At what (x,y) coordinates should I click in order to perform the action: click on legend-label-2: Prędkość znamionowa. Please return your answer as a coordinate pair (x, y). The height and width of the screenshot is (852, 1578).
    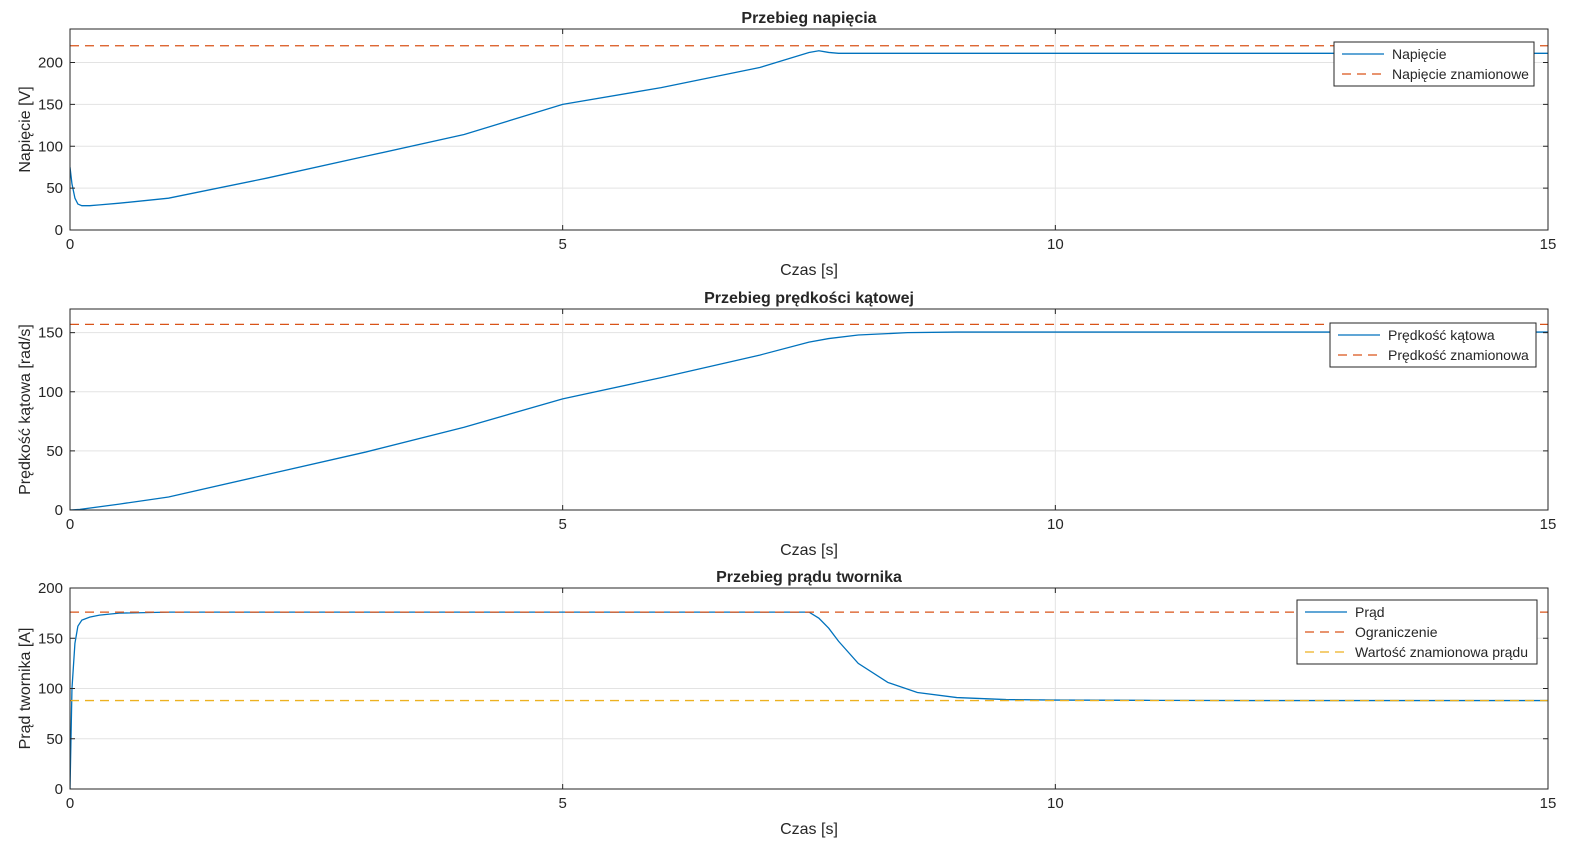
    Looking at the image, I should click on (1458, 355).